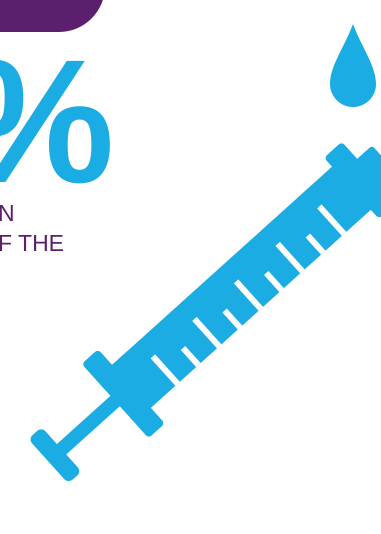 The height and width of the screenshot is (534, 381). Describe the element at coordinates (353, 65) in the screenshot. I see `water-drop-icon` at that location.